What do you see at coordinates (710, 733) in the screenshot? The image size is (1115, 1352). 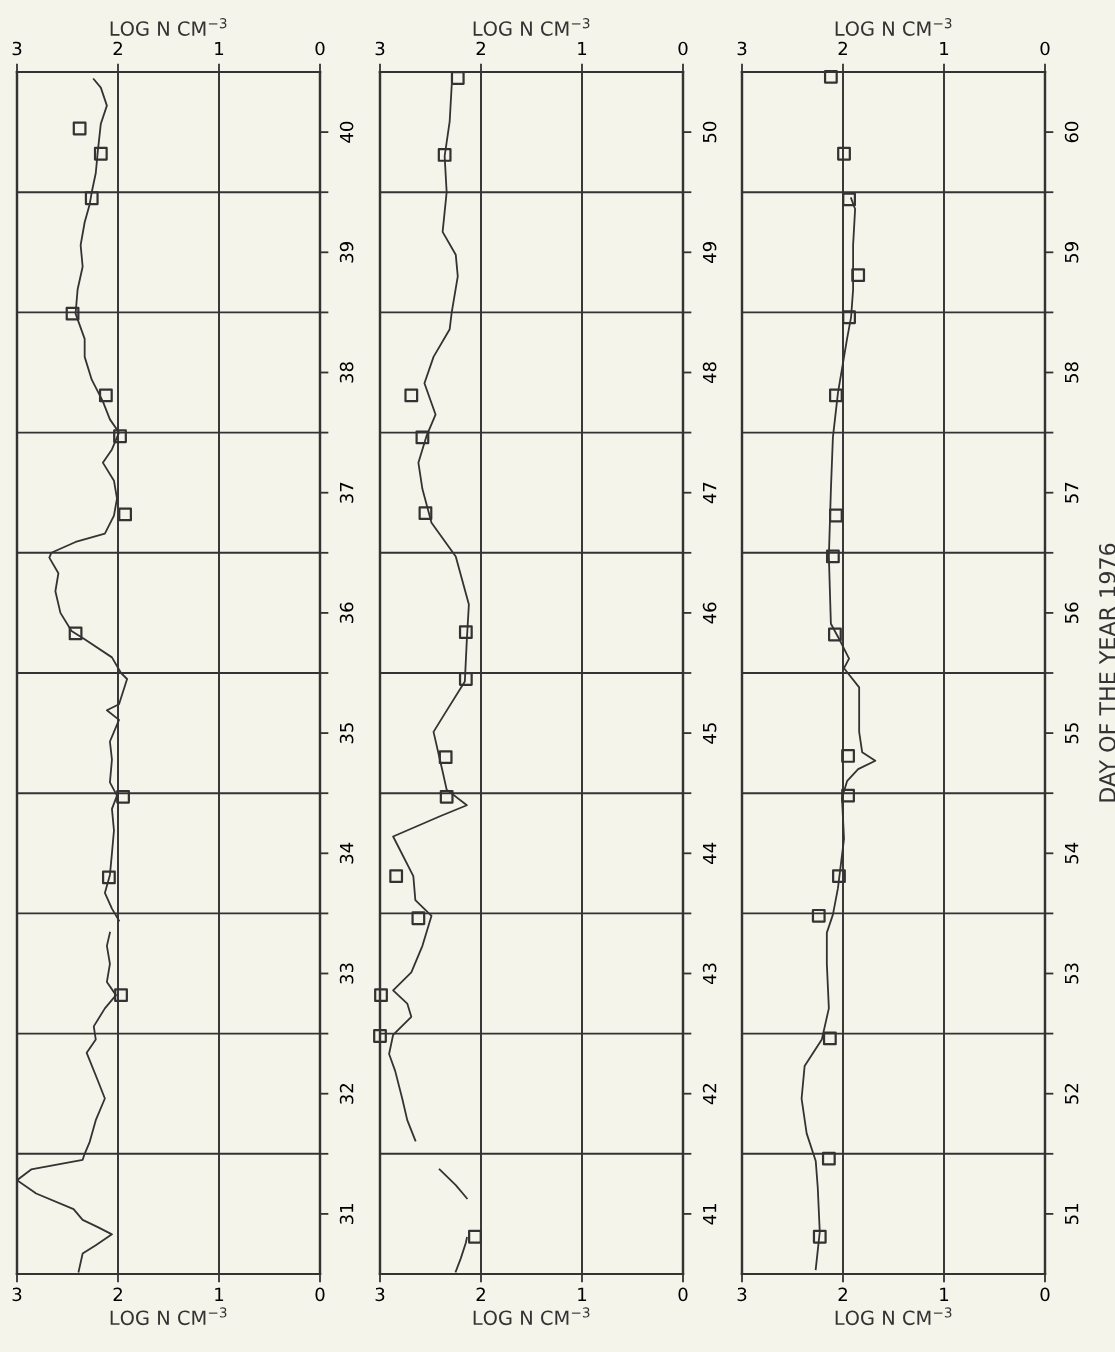 I see `y-tick-label: 45` at bounding box center [710, 733].